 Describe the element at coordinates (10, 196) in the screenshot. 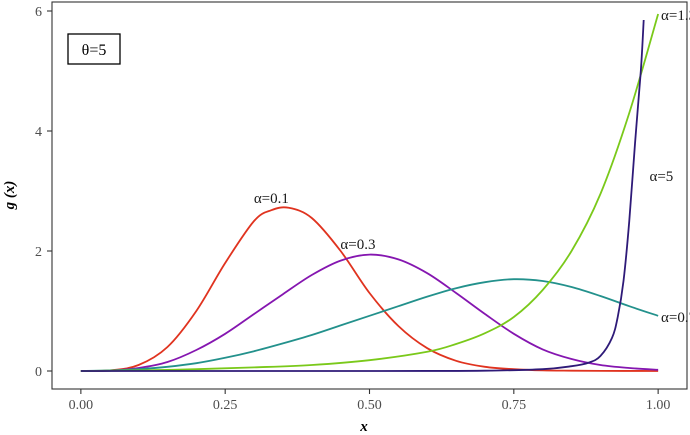

I see `y-axis-title: g (x)` at that location.